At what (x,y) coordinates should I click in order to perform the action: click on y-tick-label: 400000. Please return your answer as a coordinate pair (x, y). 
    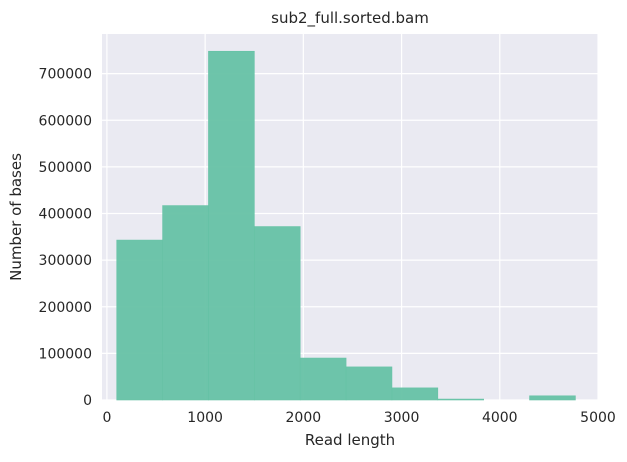
    Looking at the image, I should click on (65, 215).